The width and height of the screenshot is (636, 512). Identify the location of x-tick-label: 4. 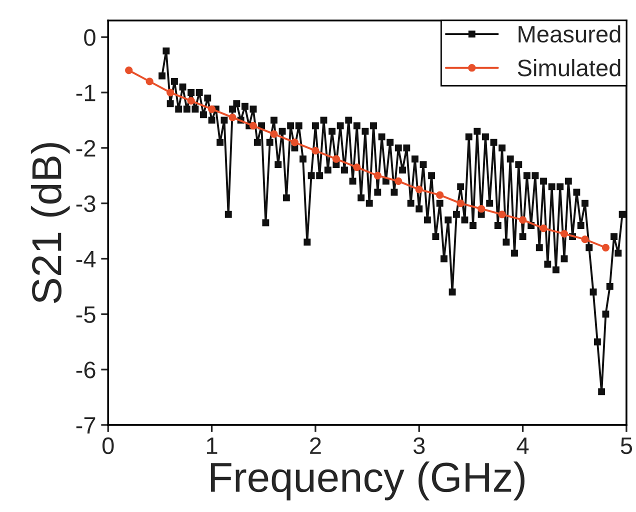
(522, 446).